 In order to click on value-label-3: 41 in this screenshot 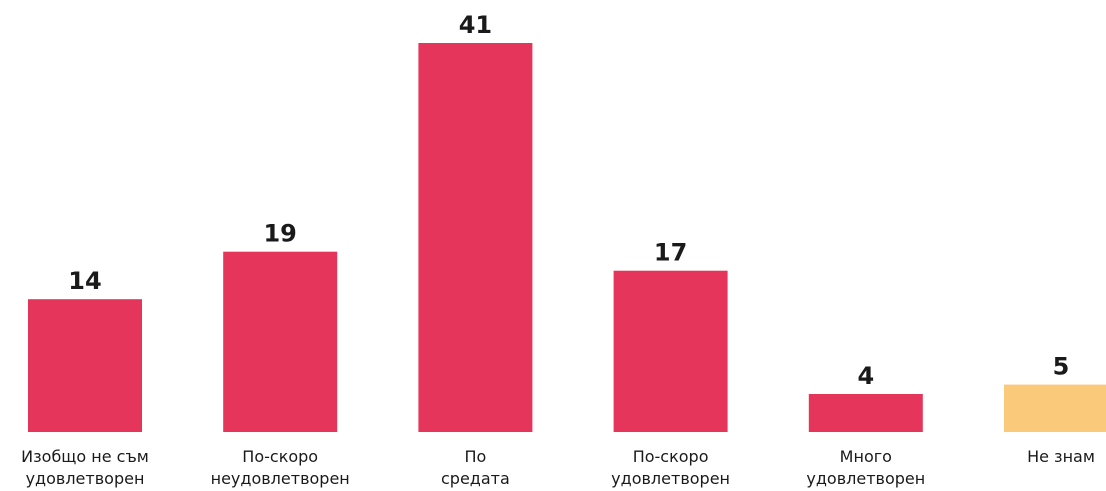, I will do `click(475, 25)`.